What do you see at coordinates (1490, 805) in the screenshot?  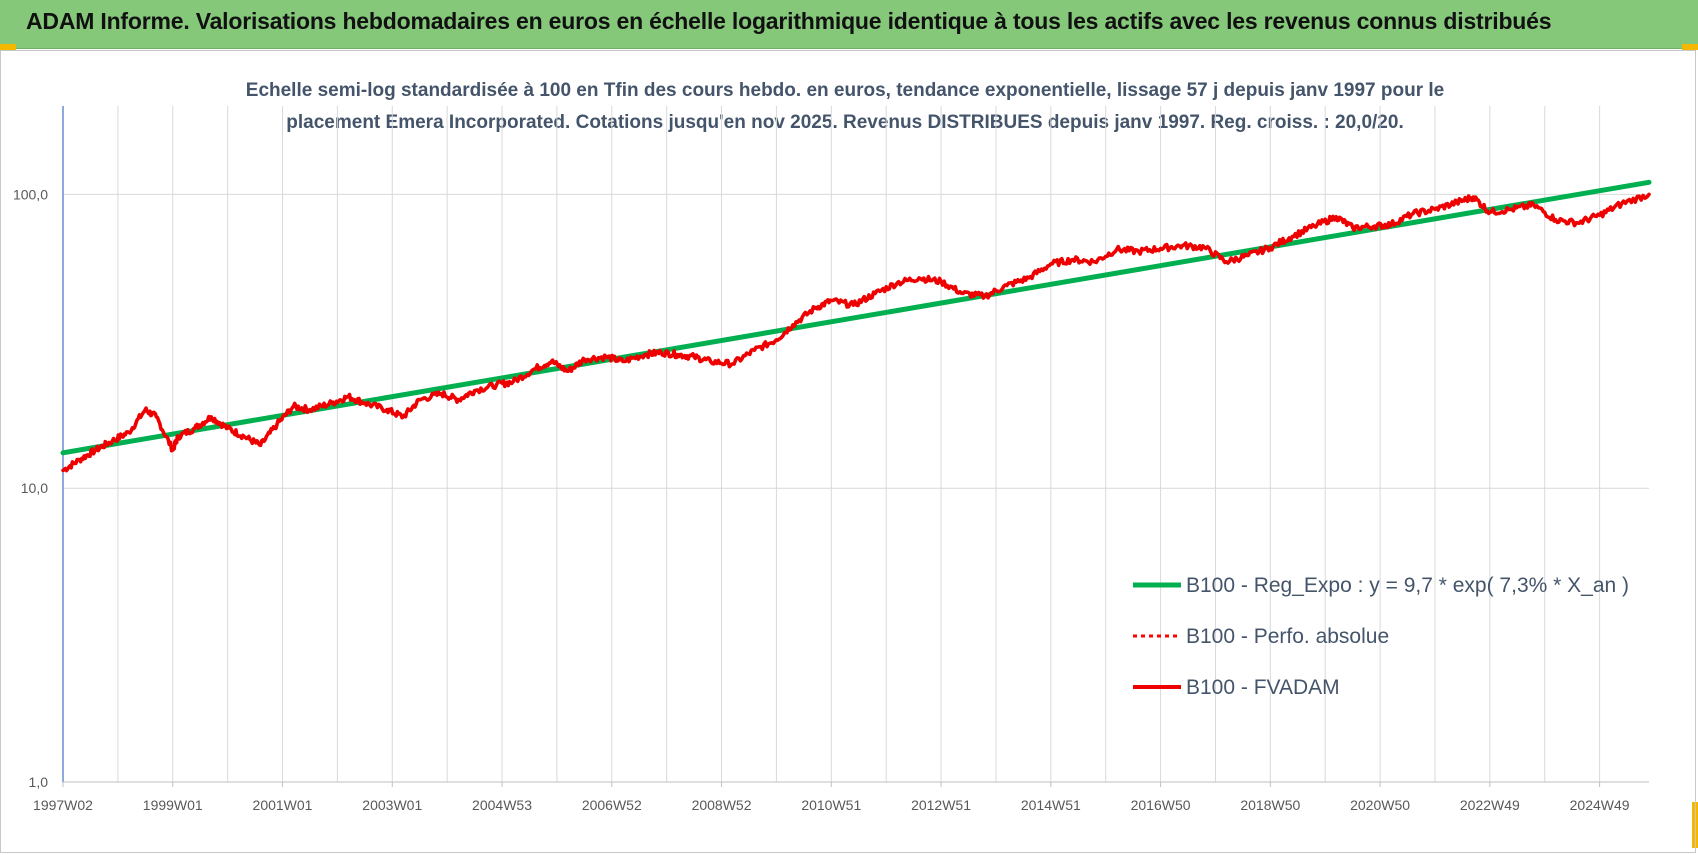 I see `x-tick-label: 2022W49` at bounding box center [1490, 805].